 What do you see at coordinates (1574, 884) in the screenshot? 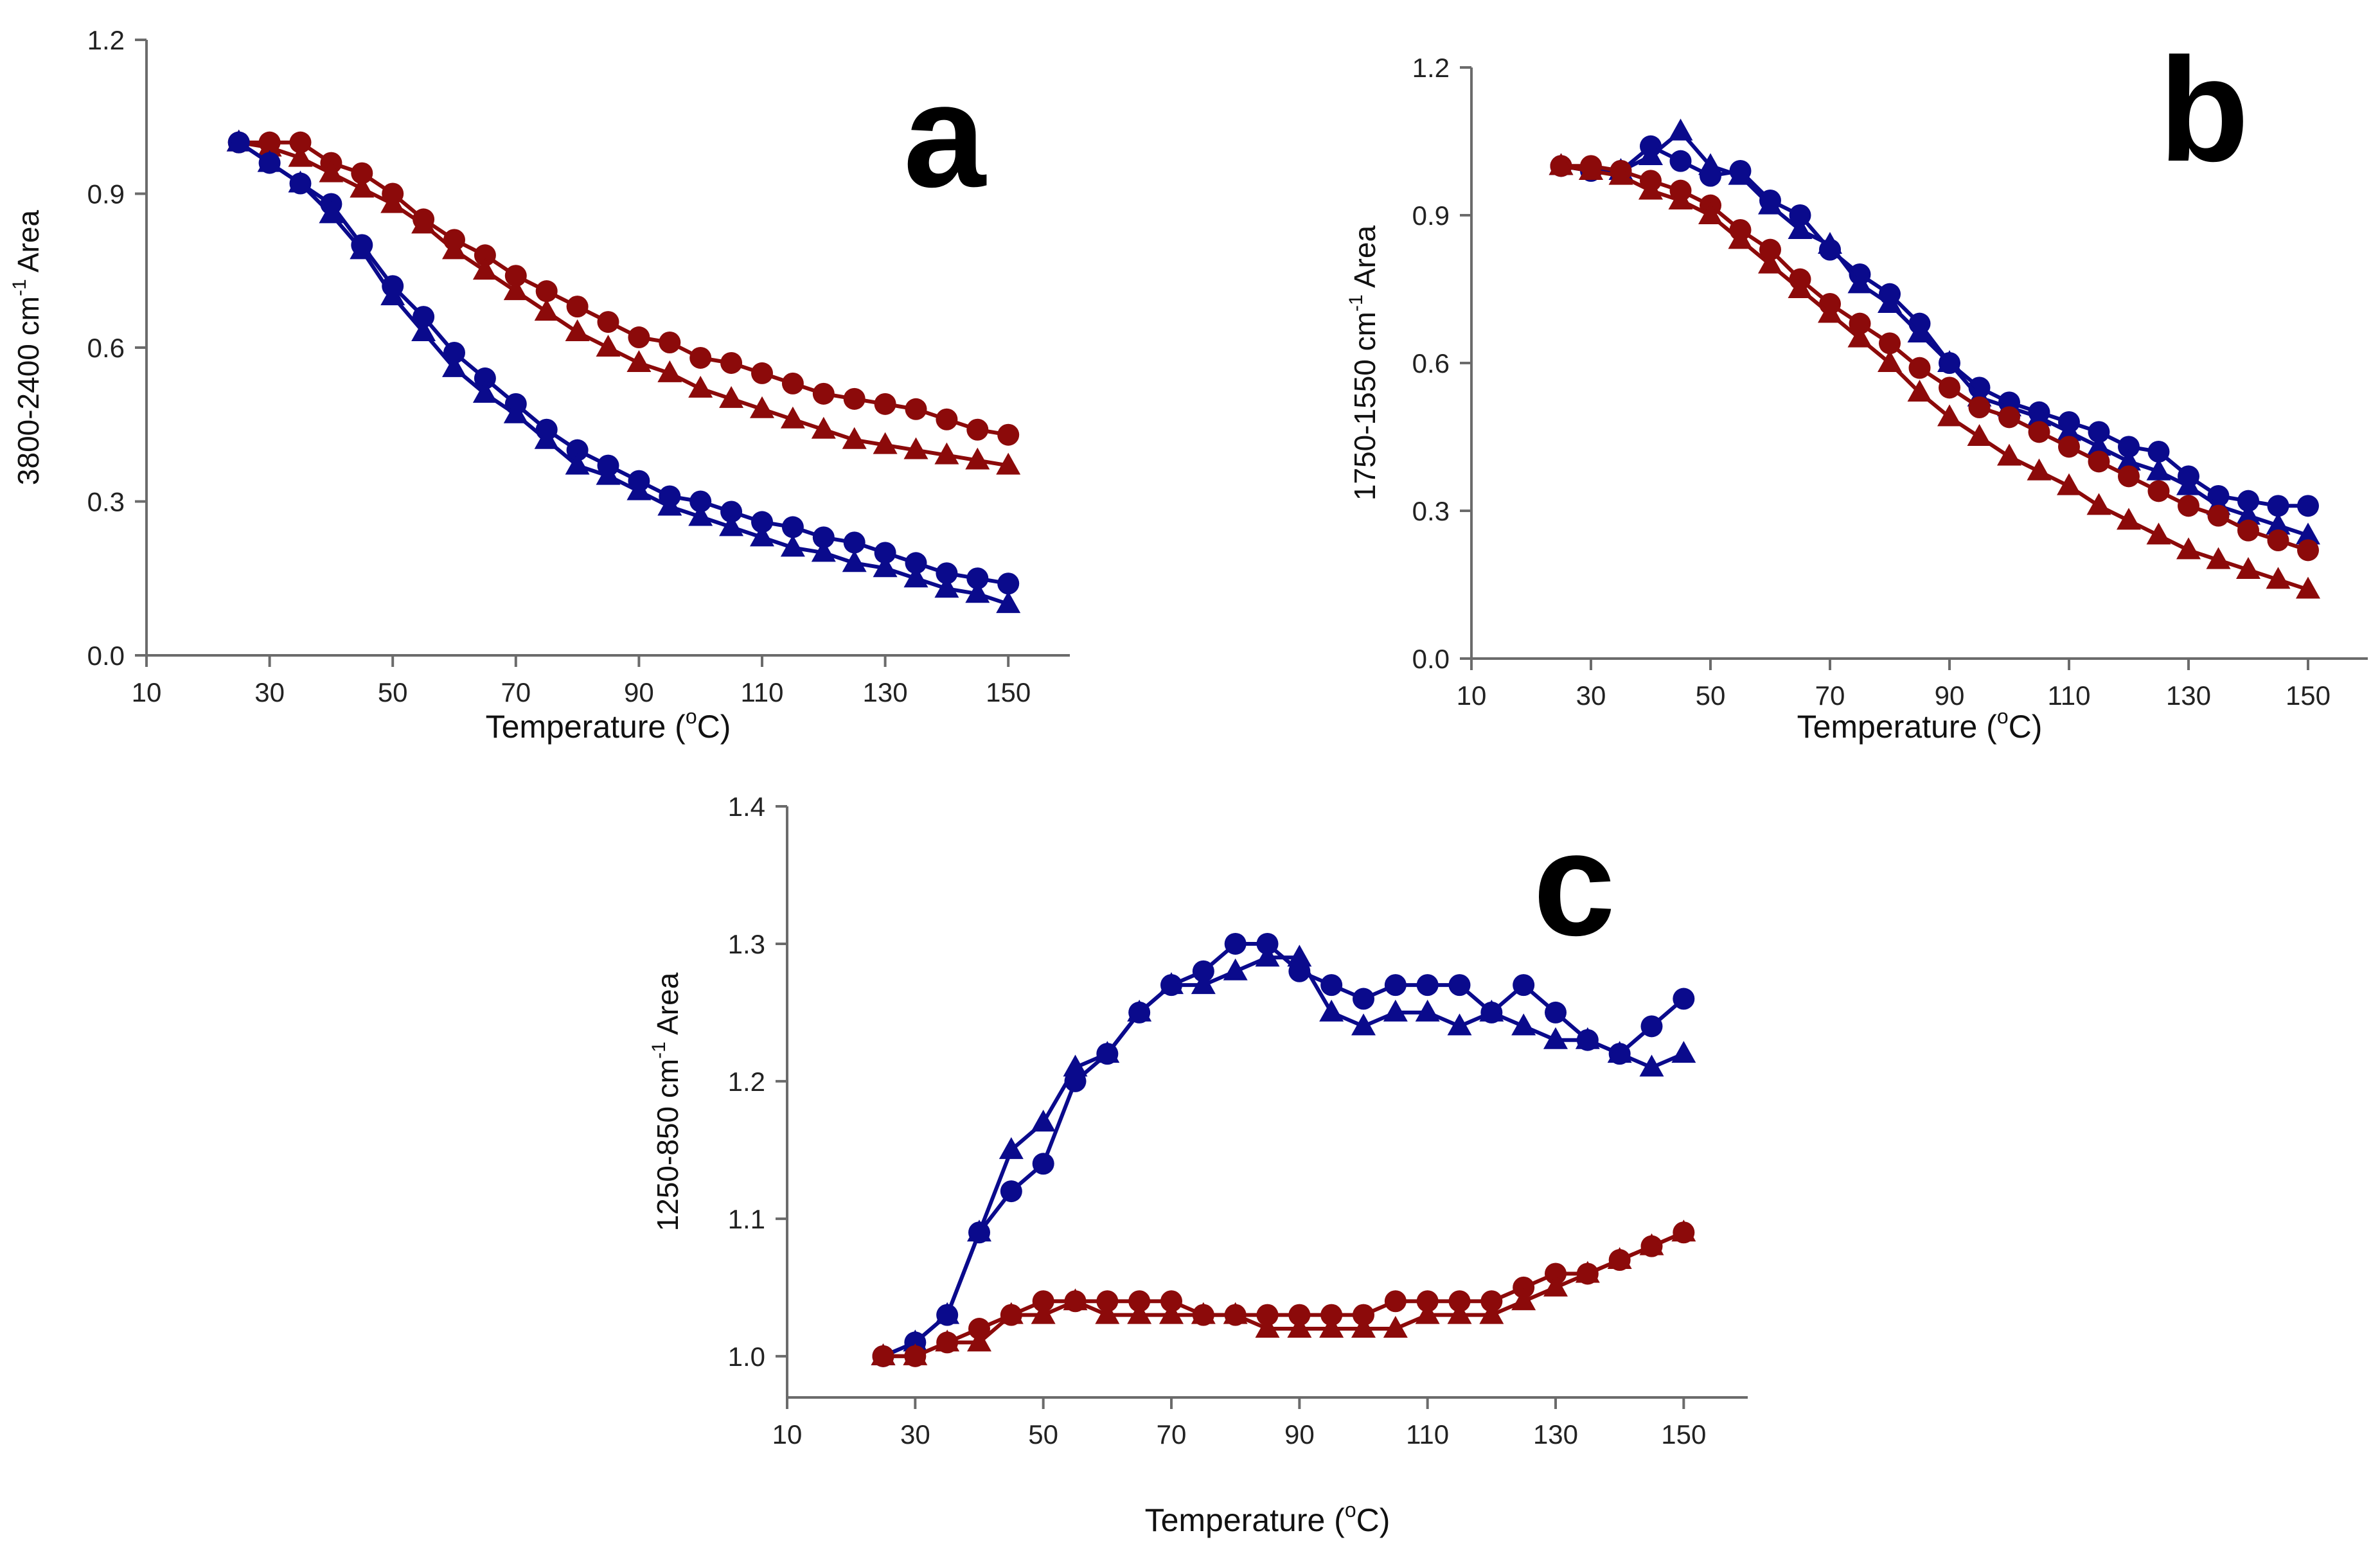
I see `panel-letter-c: c` at bounding box center [1574, 884].